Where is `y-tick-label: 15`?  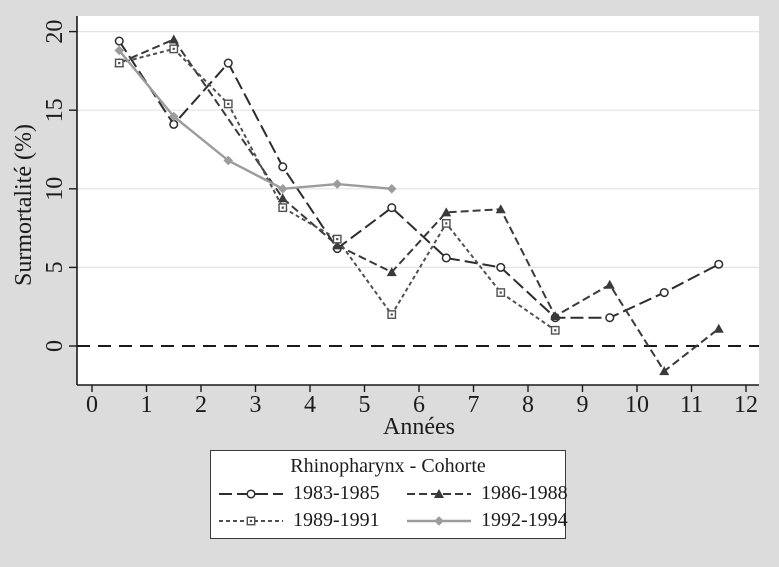 y-tick-label: 15 is located at coordinates (55, 110).